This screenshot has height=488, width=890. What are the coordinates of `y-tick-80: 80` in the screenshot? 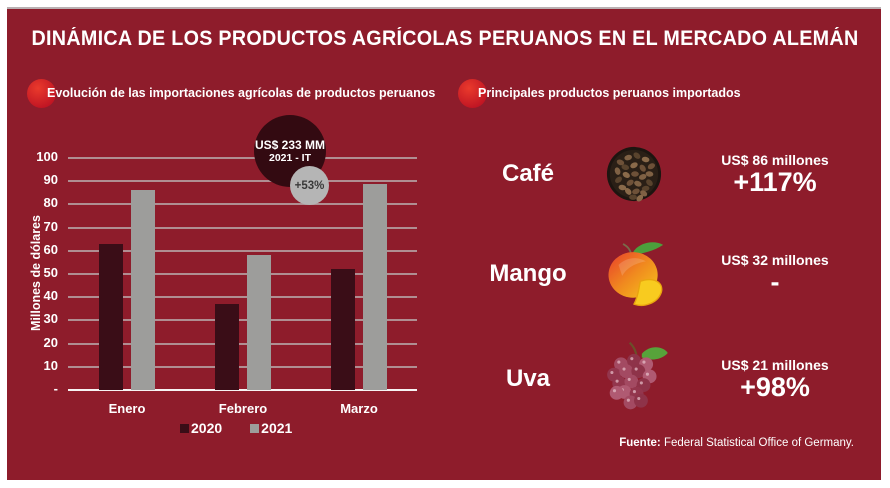 It's located at (50, 203).